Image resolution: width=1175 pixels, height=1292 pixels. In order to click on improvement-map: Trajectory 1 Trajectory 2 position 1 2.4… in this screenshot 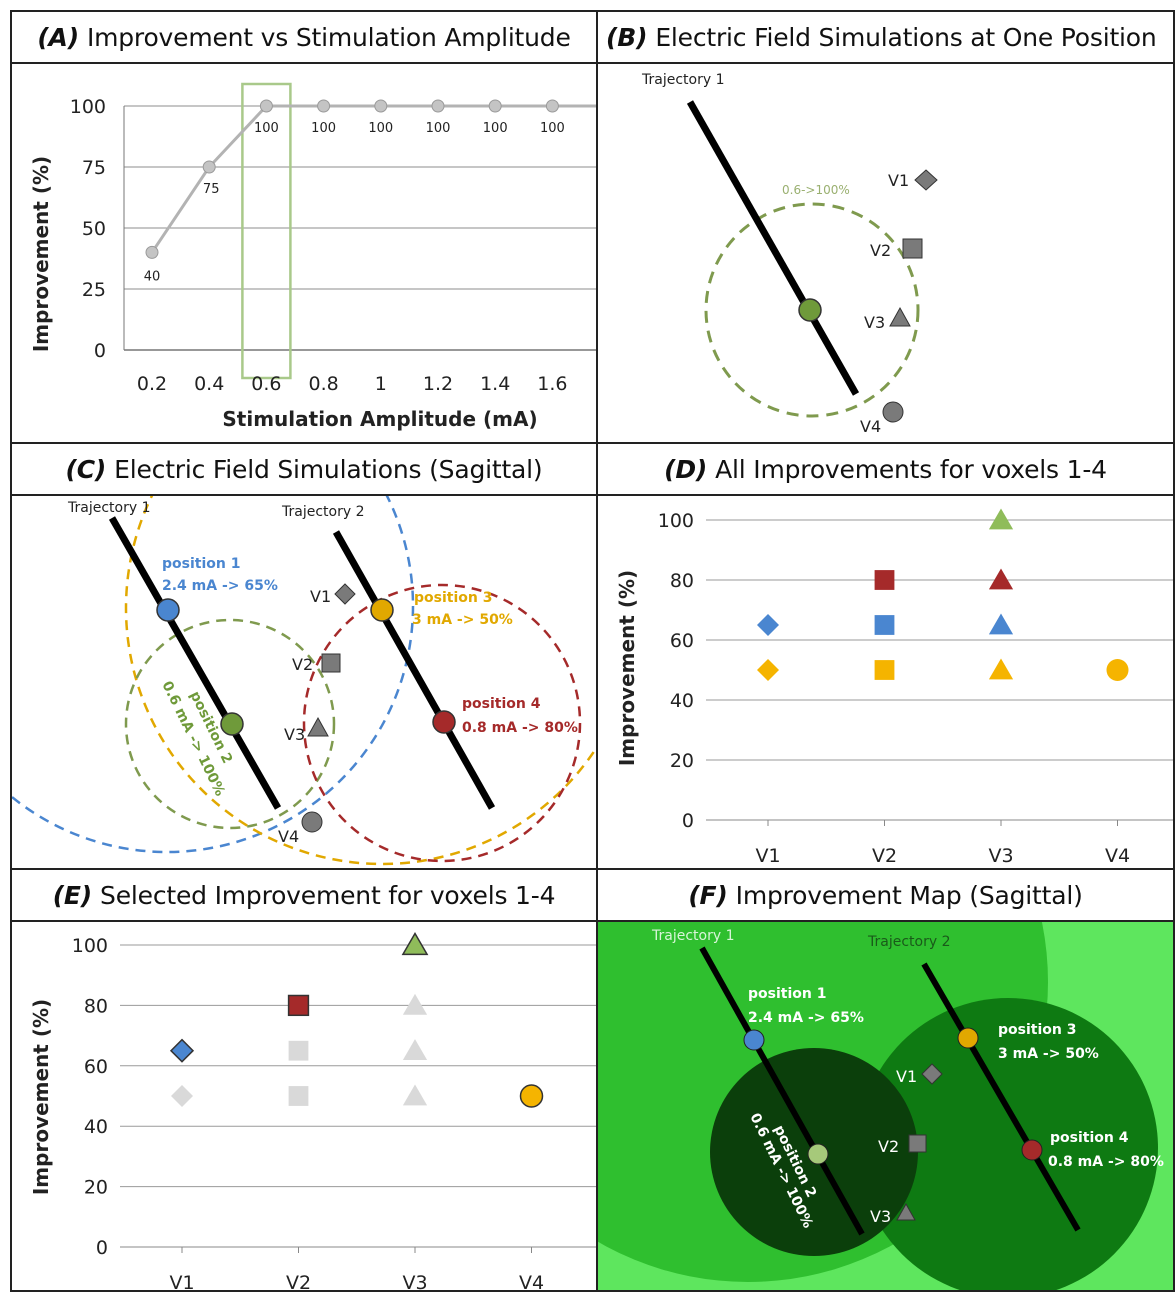, I will do `click(885, 1106)`.